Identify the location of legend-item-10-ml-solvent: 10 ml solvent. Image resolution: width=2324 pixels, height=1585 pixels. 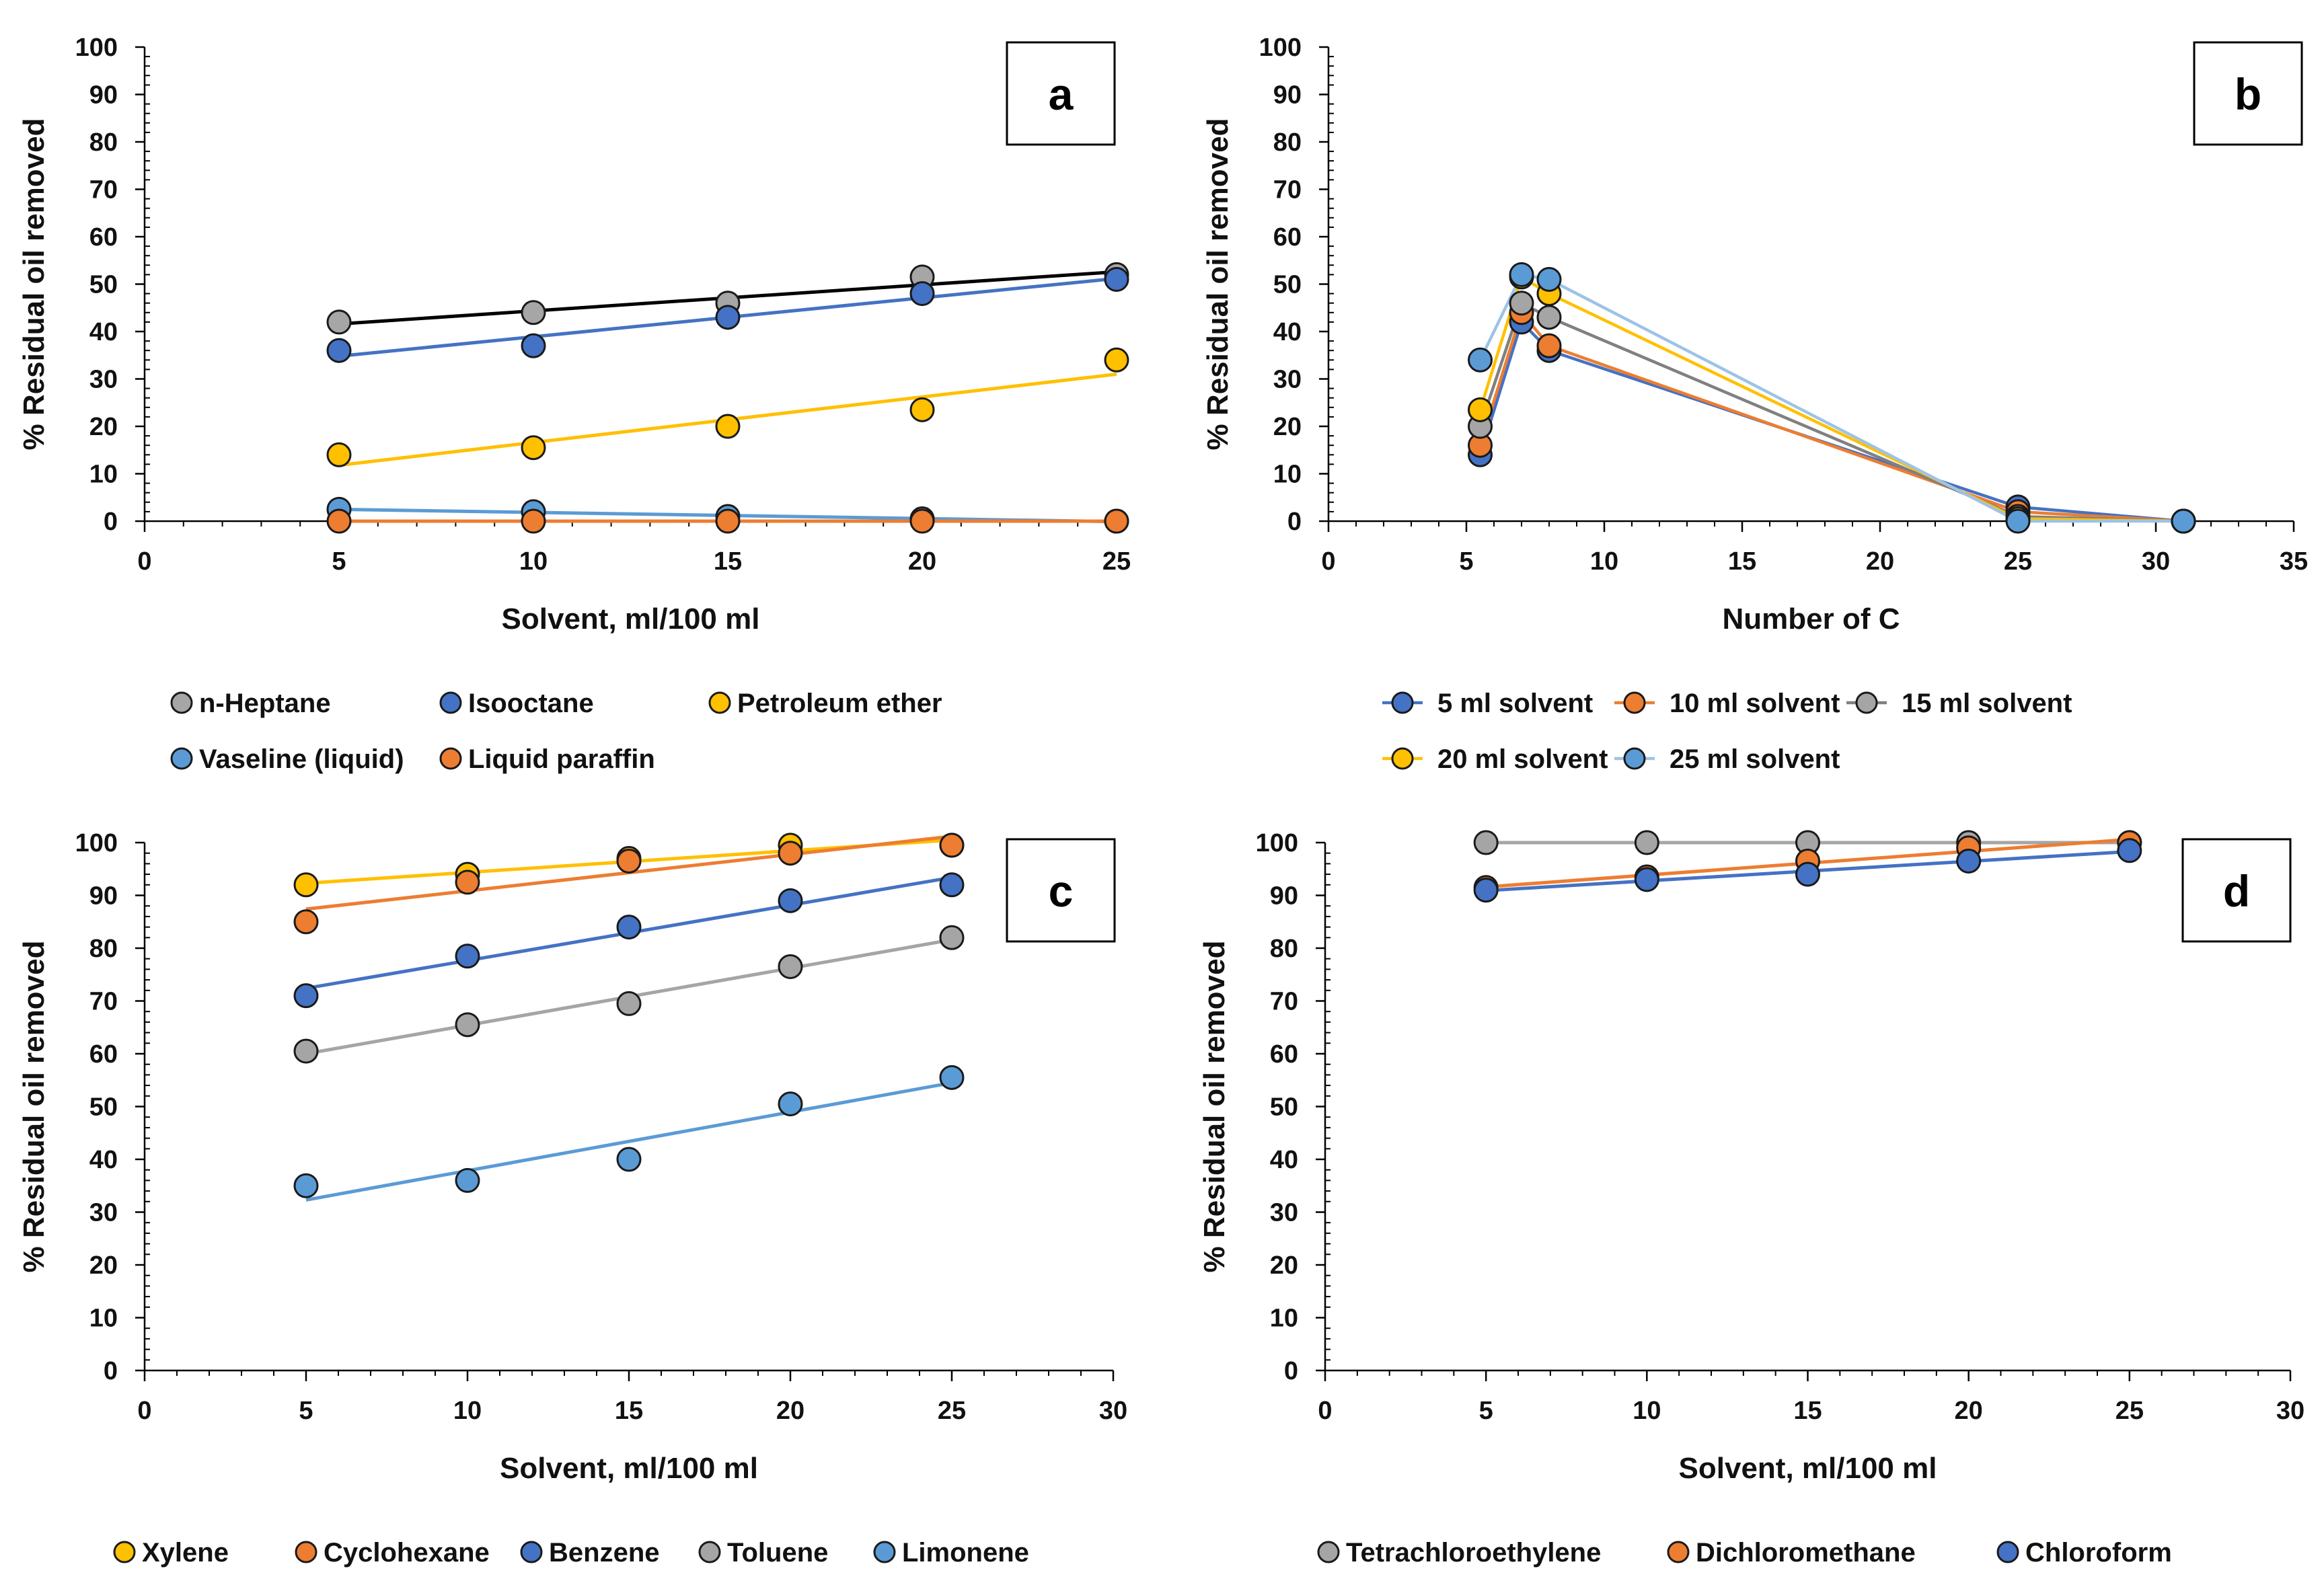
(1727, 703).